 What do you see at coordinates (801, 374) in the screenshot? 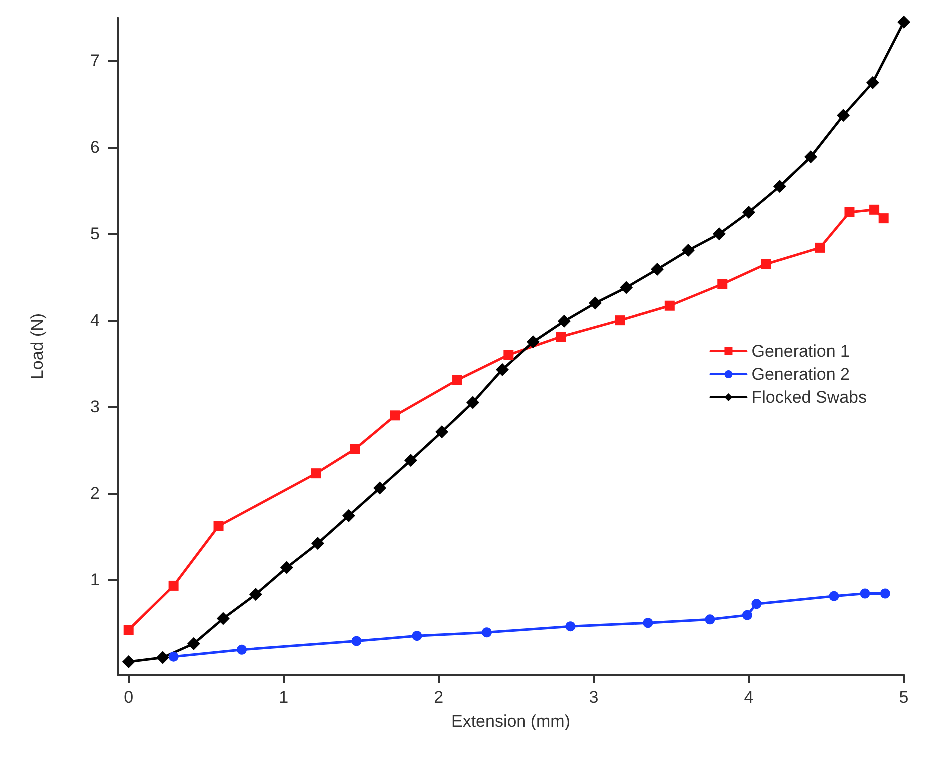
I see `legend-label: Generation 2` at bounding box center [801, 374].